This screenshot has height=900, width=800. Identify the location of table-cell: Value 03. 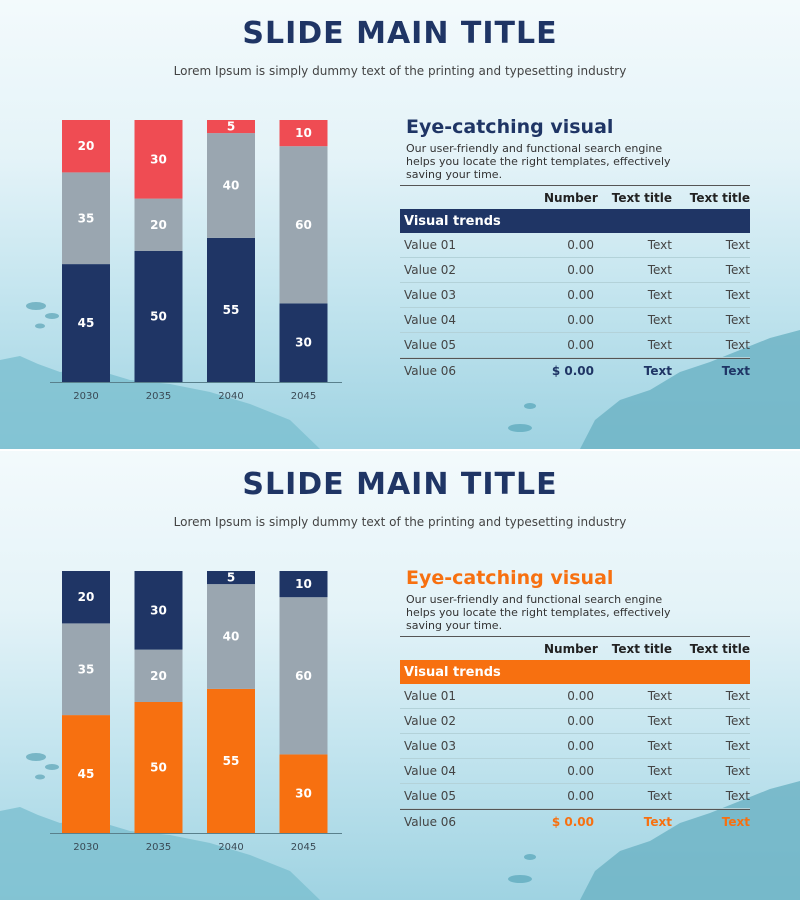
(430, 746).